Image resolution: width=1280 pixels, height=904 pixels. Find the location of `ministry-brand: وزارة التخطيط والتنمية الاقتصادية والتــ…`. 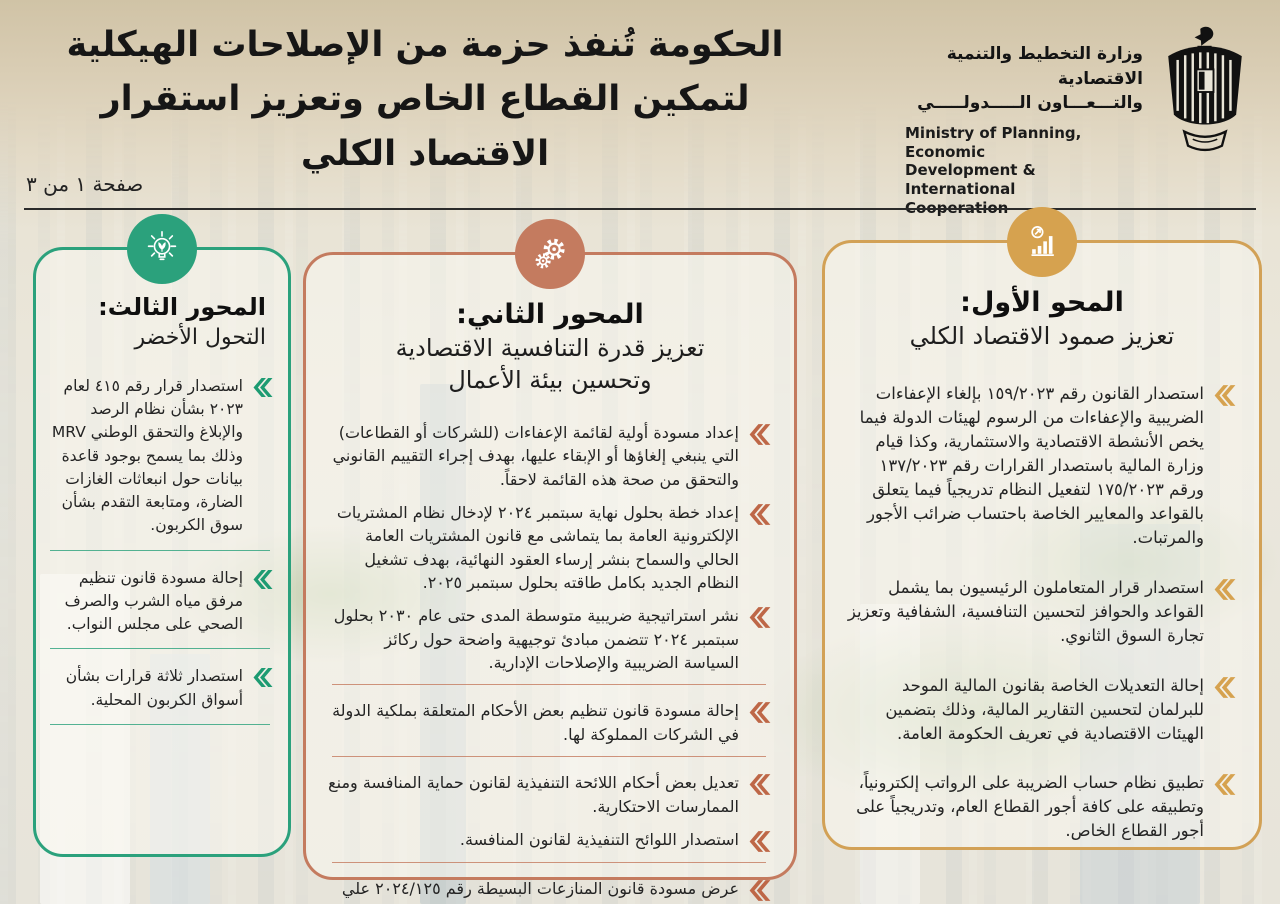

ministry-brand: وزارة التخطيط والتنمية الاقتصادية والتــ… is located at coordinates (1082, 122).